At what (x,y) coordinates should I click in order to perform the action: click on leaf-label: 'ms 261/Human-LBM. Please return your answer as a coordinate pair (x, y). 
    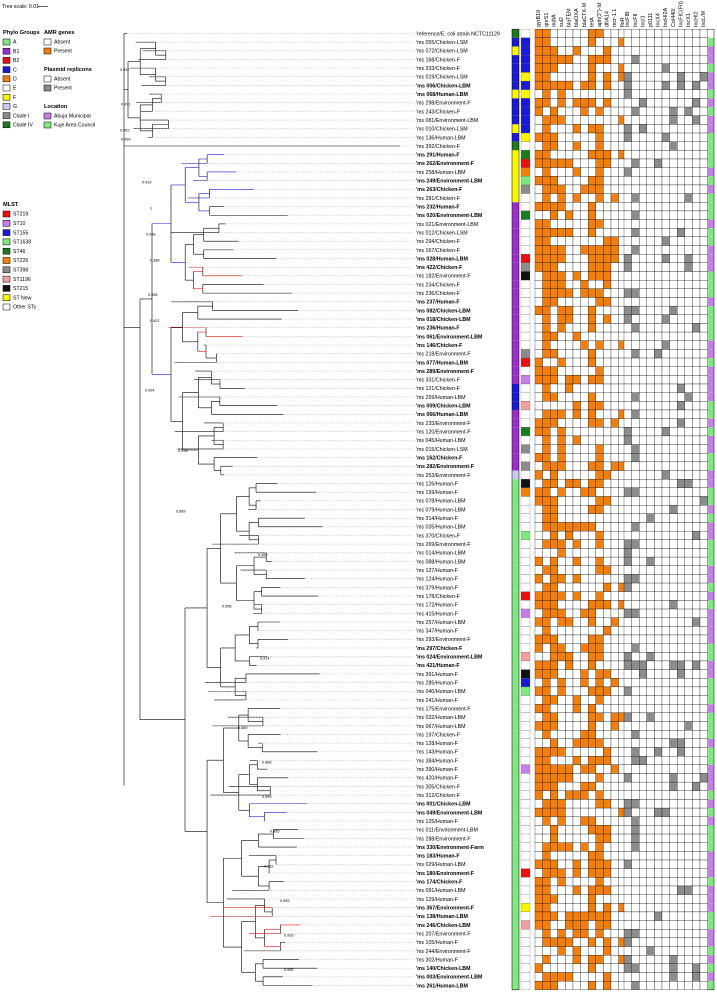
    Looking at the image, I should click on (442, 986).